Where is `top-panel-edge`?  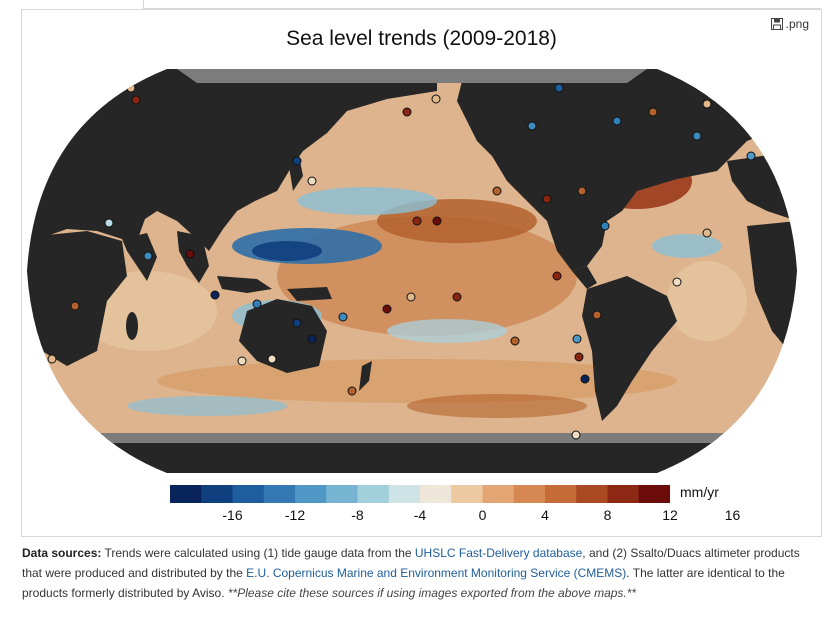 top-panel-edge is located at coordinates (482, 4).